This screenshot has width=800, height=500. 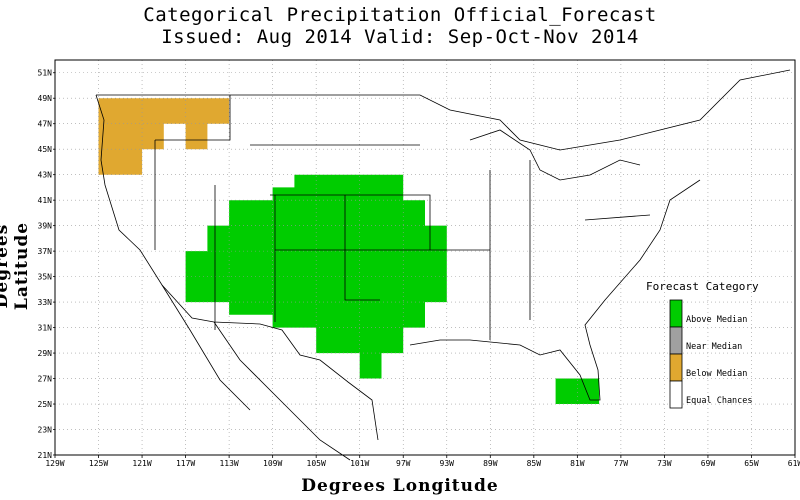 What do you see at coordinates (794, 463) in the screenshot?
I see `x-tick-label: 61W` at bounding box center [794, 463].